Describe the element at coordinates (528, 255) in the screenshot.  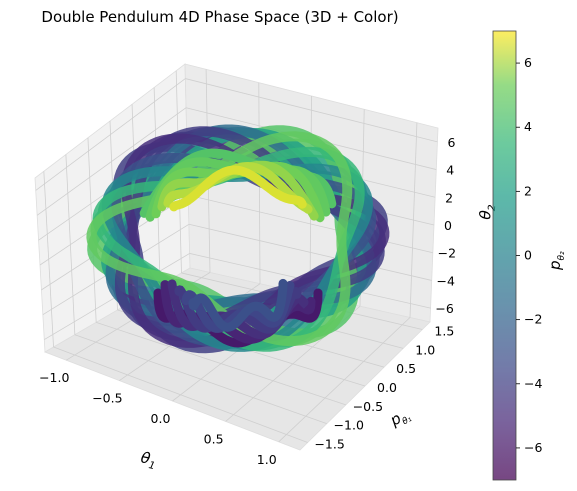
I see `colorbar-tick-label: 0` at that location.